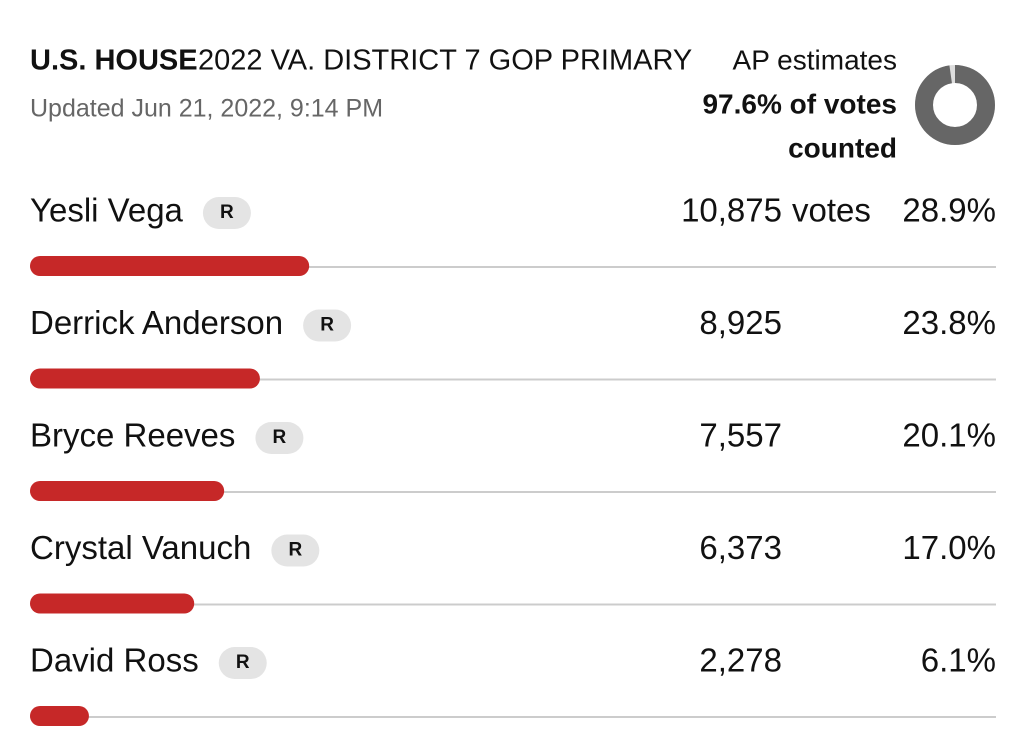 This screenshot has height=731, width=1024. I want to click on candidate-name: Bryce Reeves, so click(132, 435).